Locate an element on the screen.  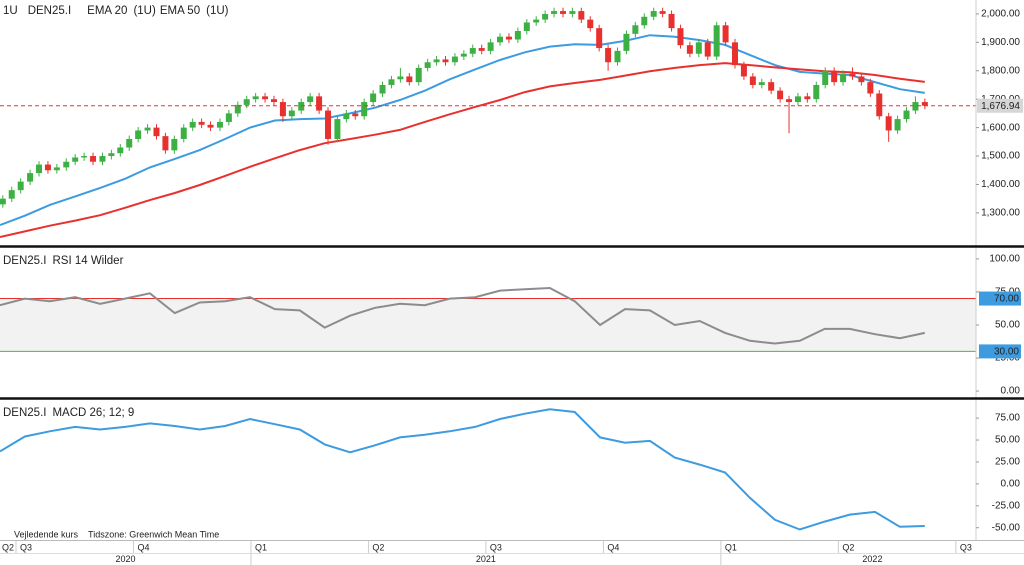
last-price-box is located at coordinates (1000, 105).